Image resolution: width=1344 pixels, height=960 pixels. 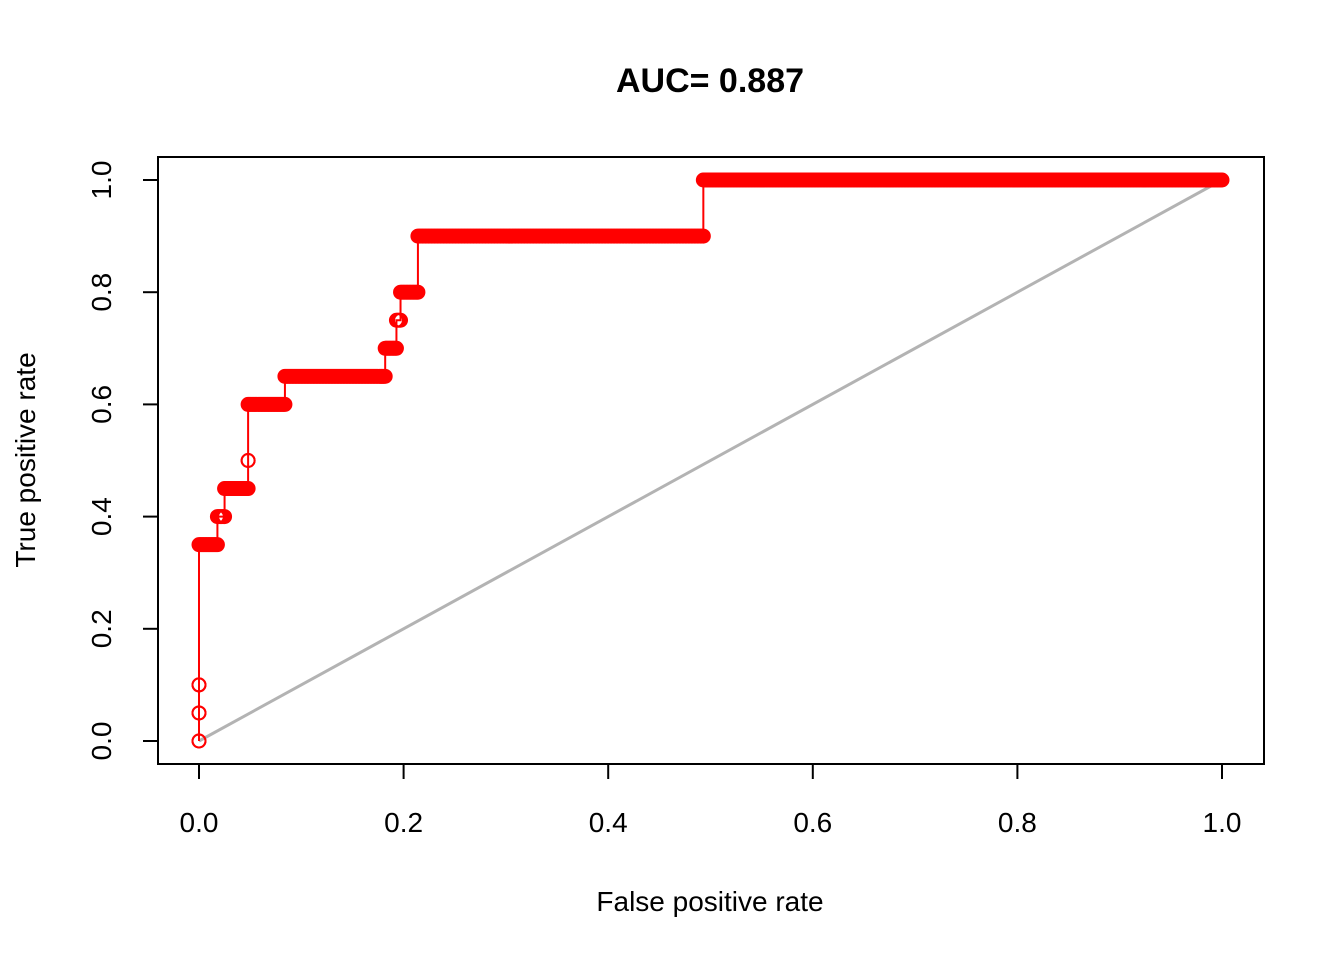 What do you see at coordinates (199, 822) in the screenshot?
I see `x-tick-label: 0.0` at bounding box center [199, 822].